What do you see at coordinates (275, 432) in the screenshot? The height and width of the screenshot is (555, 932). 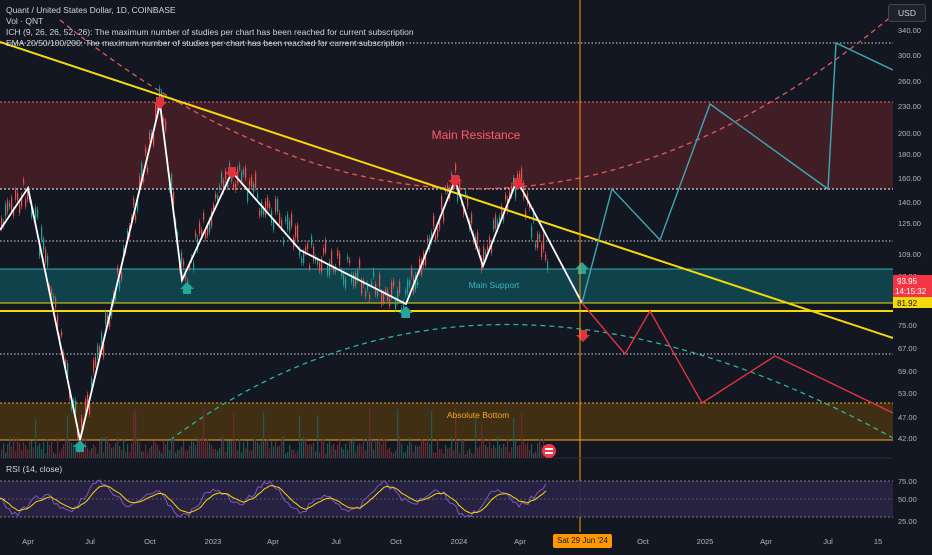 I see `volume-bars` at bounding box center [275, 432].